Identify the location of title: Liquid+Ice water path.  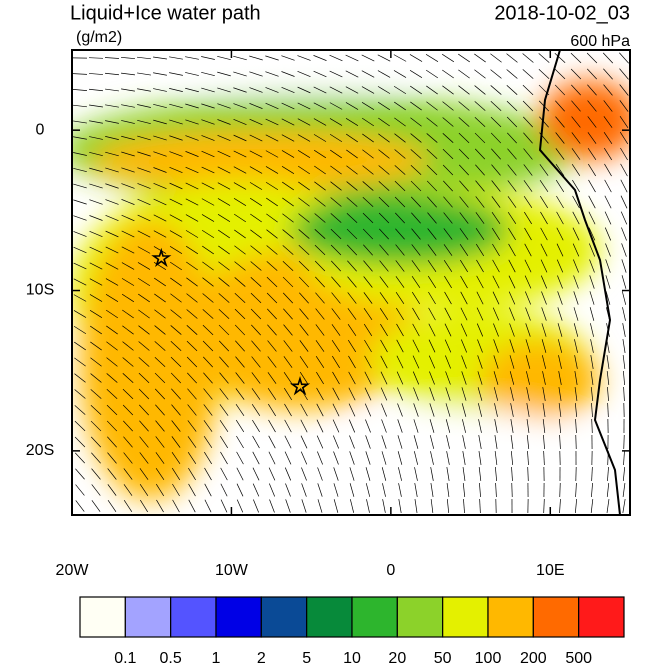
(165, 13).